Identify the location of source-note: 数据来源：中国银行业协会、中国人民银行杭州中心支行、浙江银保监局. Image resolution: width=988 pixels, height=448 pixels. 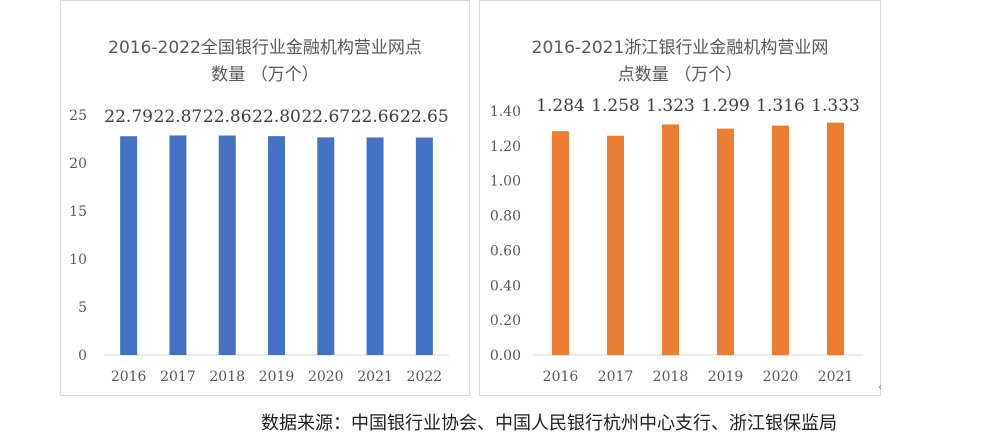
(549, 423).